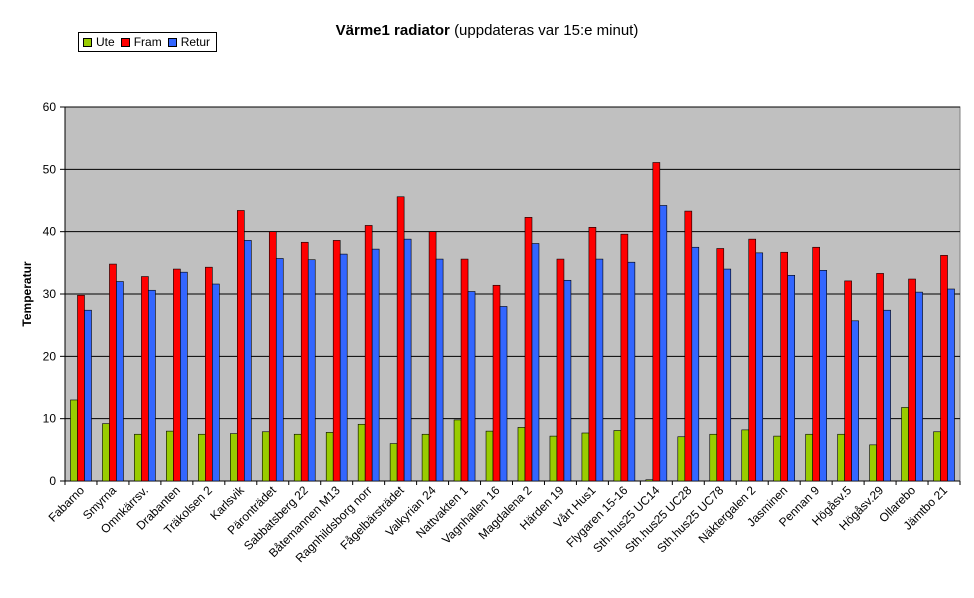  What do you see at coordinates (407, 360) in the screenshot?
I see `bar-retur-fagelbarstradet` at bounding box center [407, 360].